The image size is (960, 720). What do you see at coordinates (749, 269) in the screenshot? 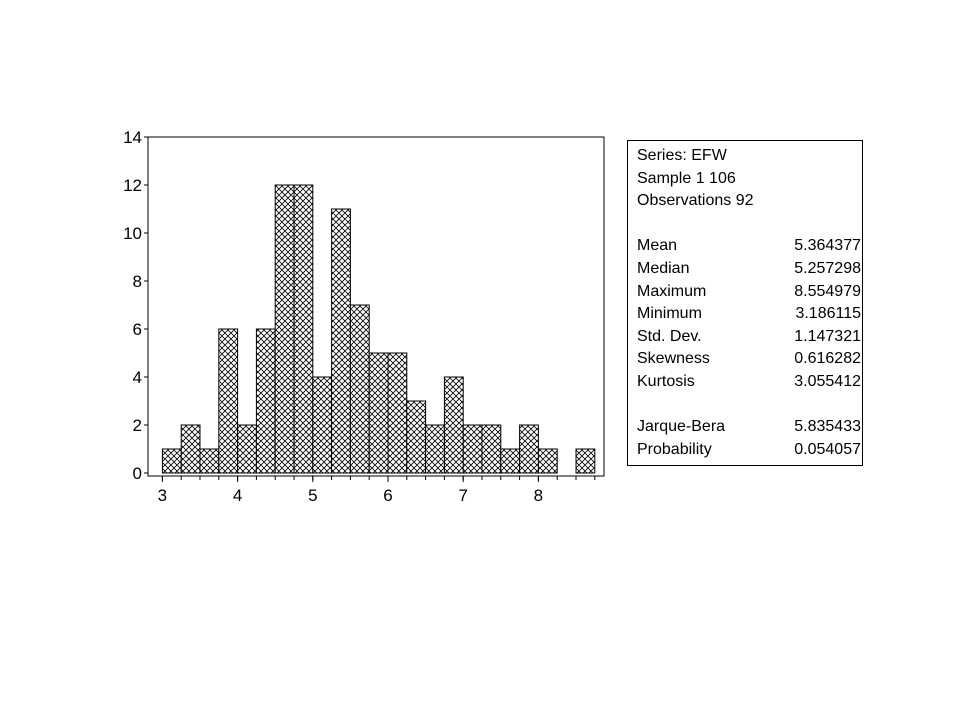
I see `stat-row: Median 5.257298` at bounding box center [749, 269].